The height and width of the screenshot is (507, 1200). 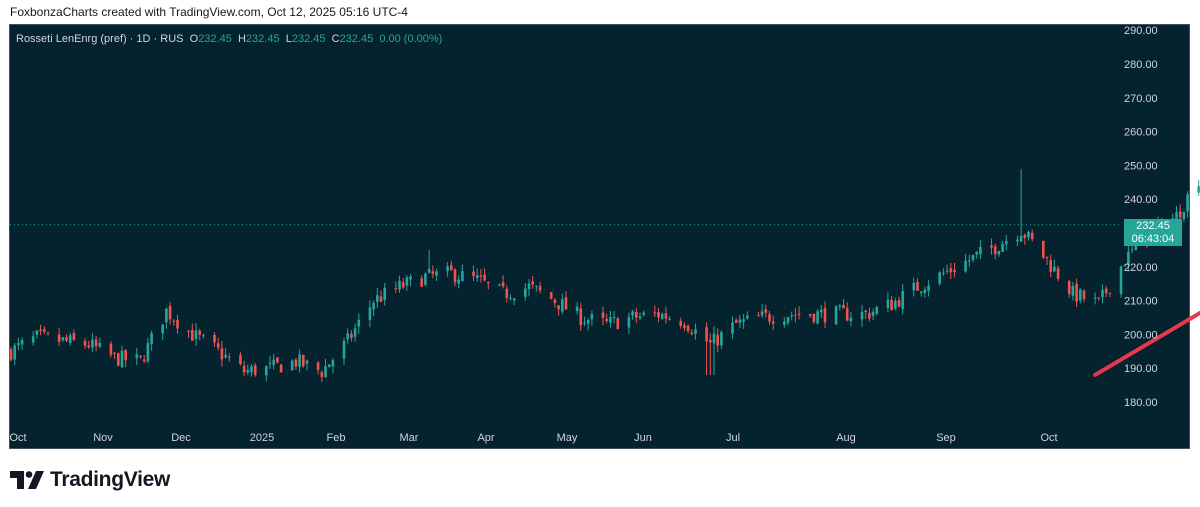 I want to click on x-tick-label: Mar, so click(x=409, y=438).